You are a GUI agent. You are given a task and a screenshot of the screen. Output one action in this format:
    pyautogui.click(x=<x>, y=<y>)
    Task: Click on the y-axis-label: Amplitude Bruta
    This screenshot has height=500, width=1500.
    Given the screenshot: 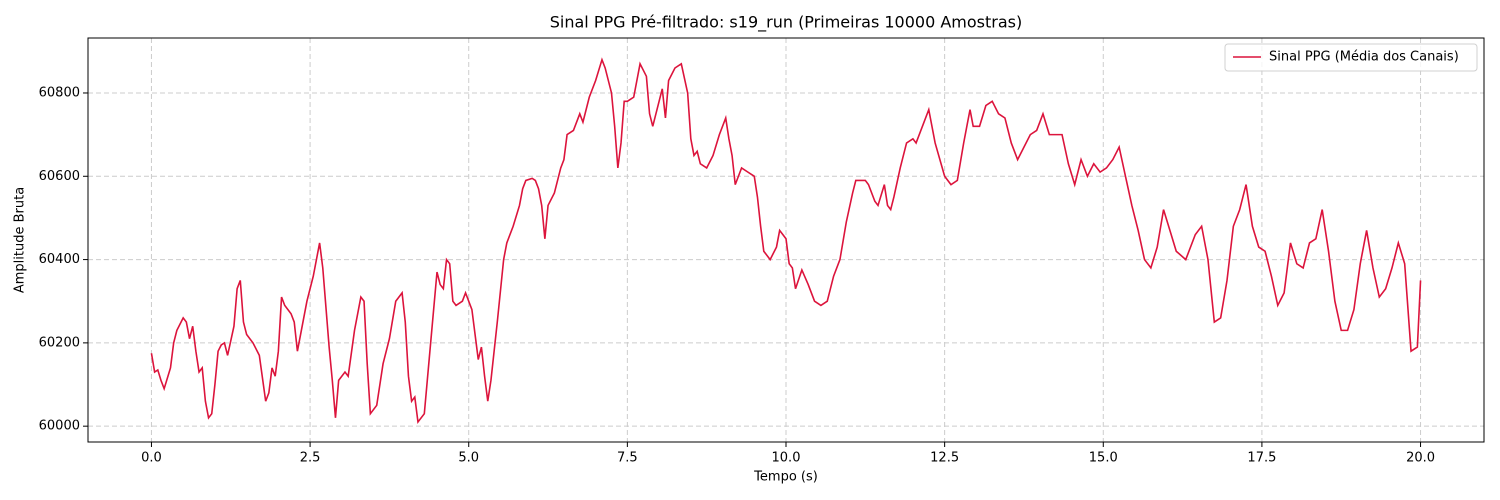 What is the action you would take?
    pyautogui.click(x=20, y=240)
    